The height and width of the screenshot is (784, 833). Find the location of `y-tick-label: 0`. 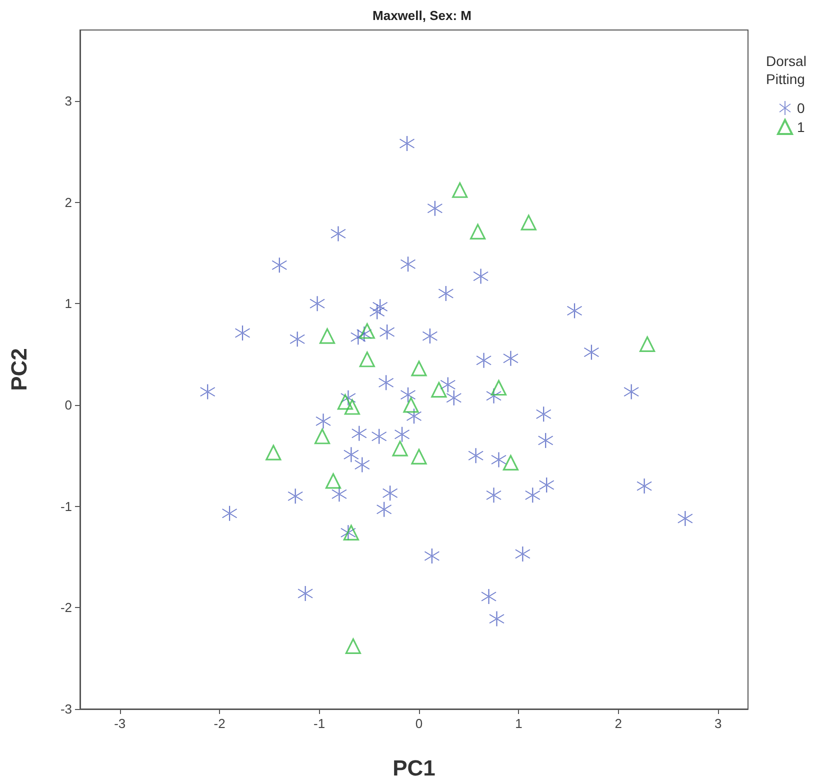

y-tick-label: 0 is located at coordinates (68, 404).